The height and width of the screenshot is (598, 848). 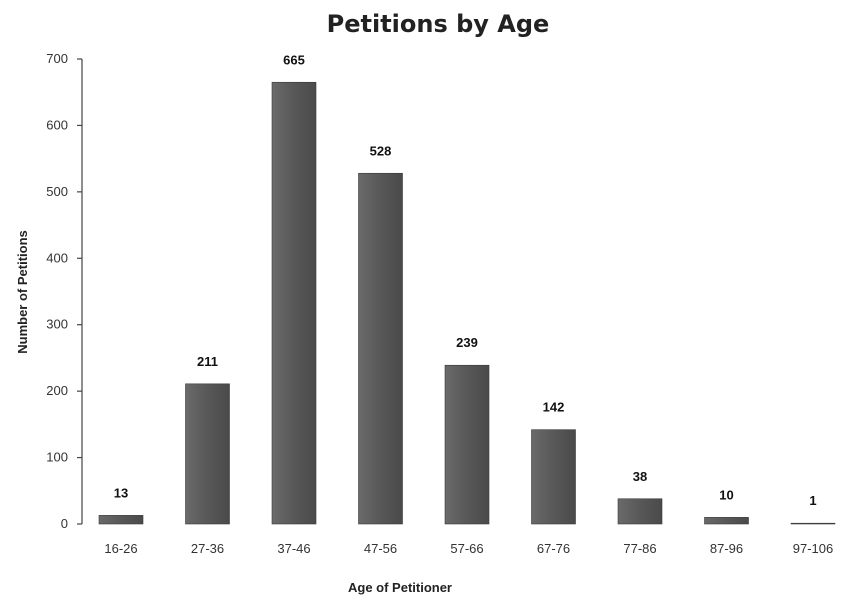 What do you see at coordinates (813, 548) in the screenshot?
I see `x-tick-label: 97-106` at bounding box center [813, 548].